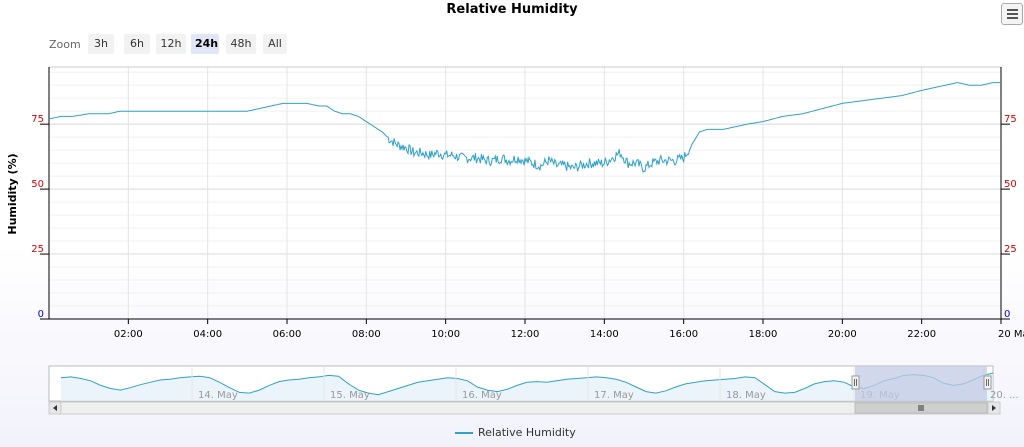 Image resolution: width=1024 pixels, height=447 pixels. I want to click on y-tick-label-right: 50, so click(1010, 184).